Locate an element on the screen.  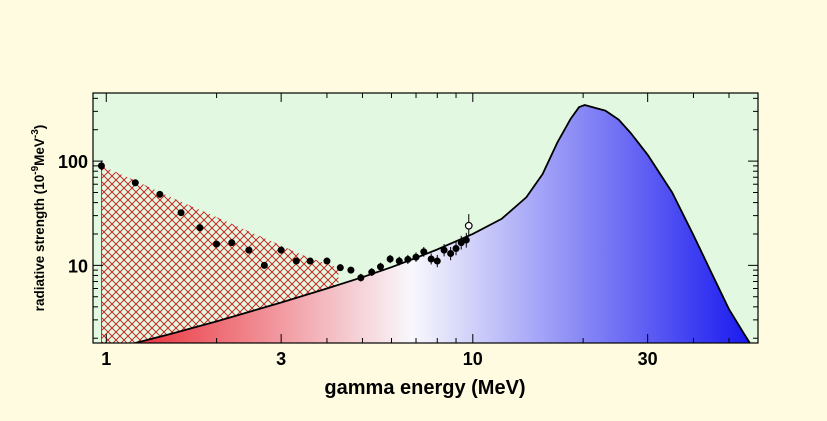
y-axis-label: radiative strength (10-9MeV-3) is located at coordinates (38, 218).